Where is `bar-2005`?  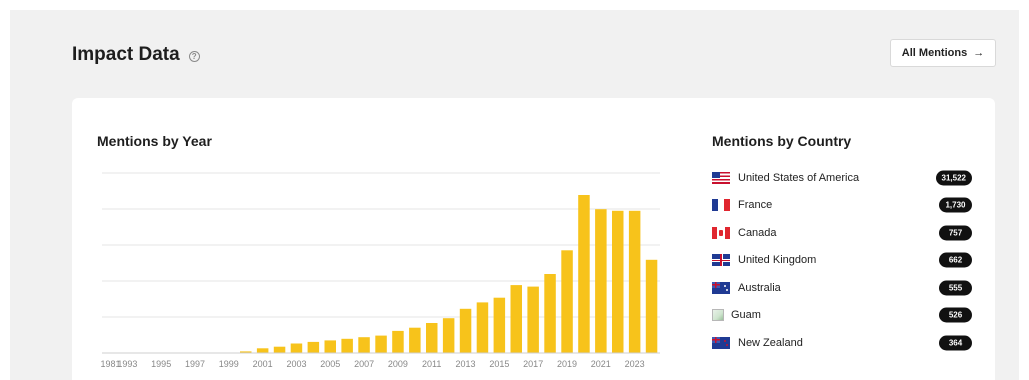 bar-2005 is located at coordinates (330, 346).